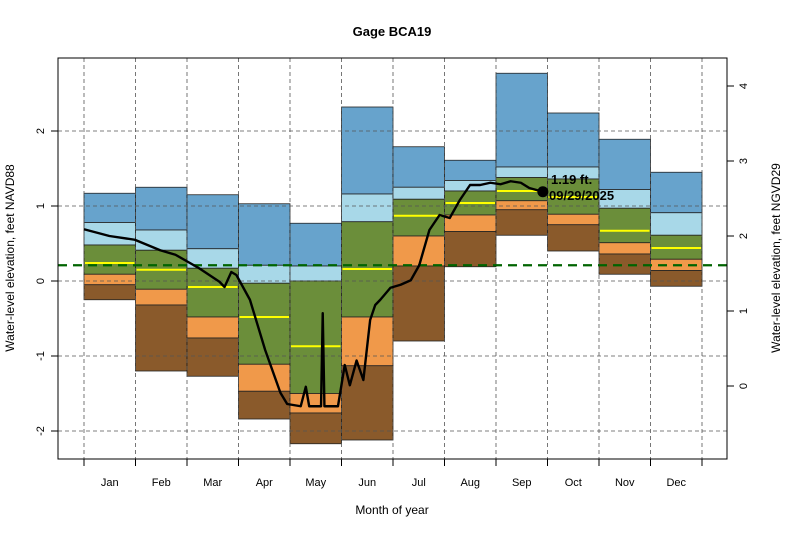 The height and width of the screenshot is (533, 800). Describe the element at coordinates (212, 483) in the screenshot. I see `x-tick-label: Mar` at that location.